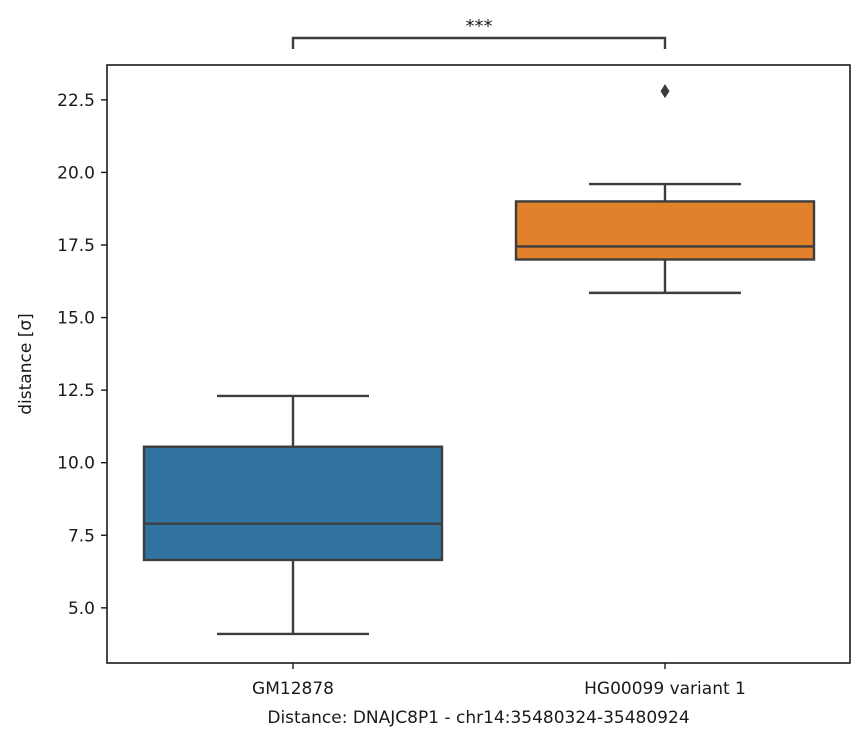 Image resolution: width=866 pixels, height=742 pixels. I want to click on significance-label: ***, so click(479, 26).